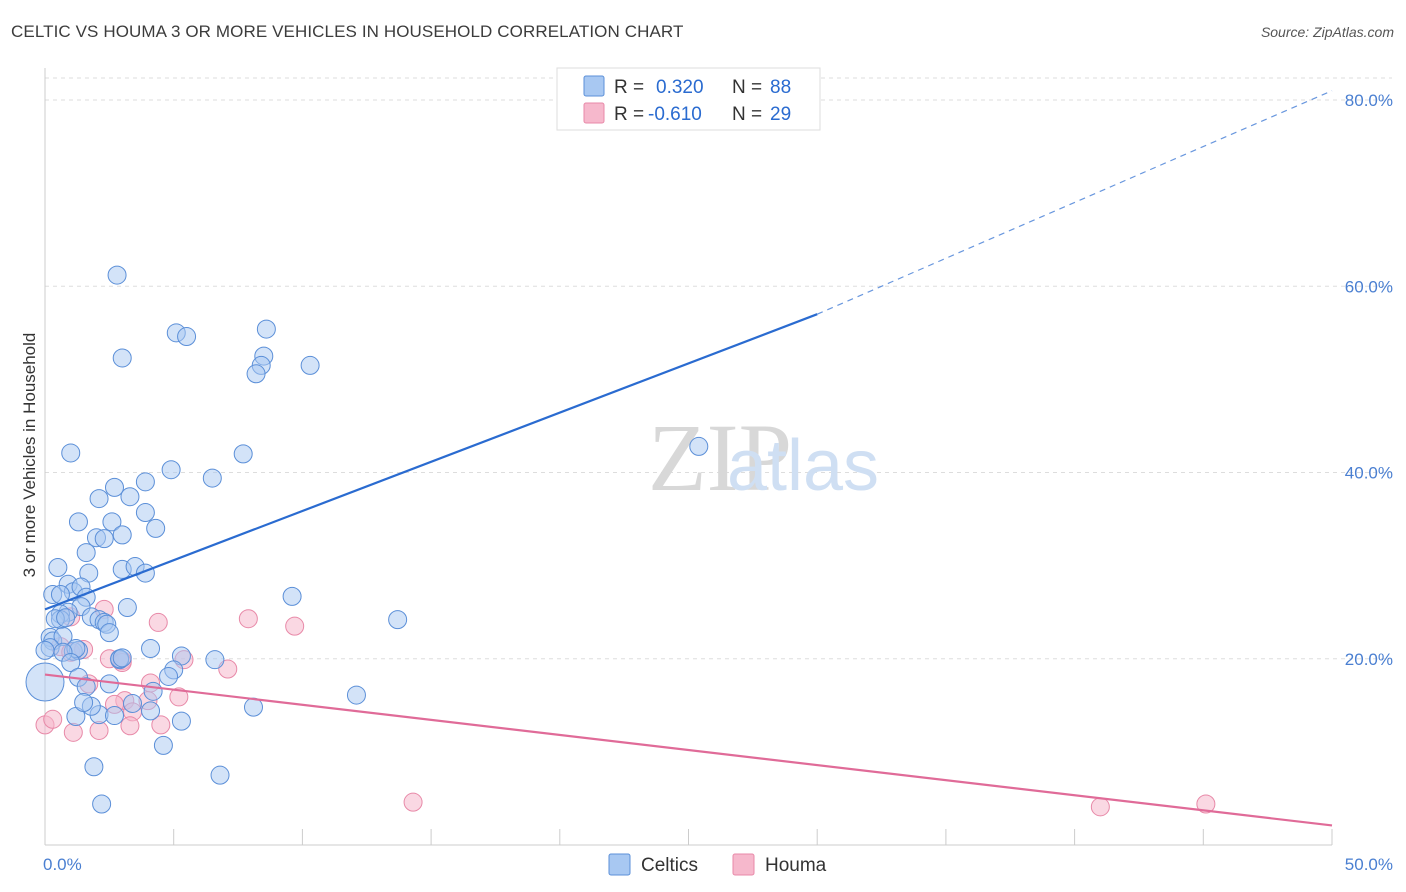 This screenshot has height=892, width=1406. Describe the element at coordinates (743, 864) in the screenshot. I see `bottom-legend-swatch-houma` at that location.